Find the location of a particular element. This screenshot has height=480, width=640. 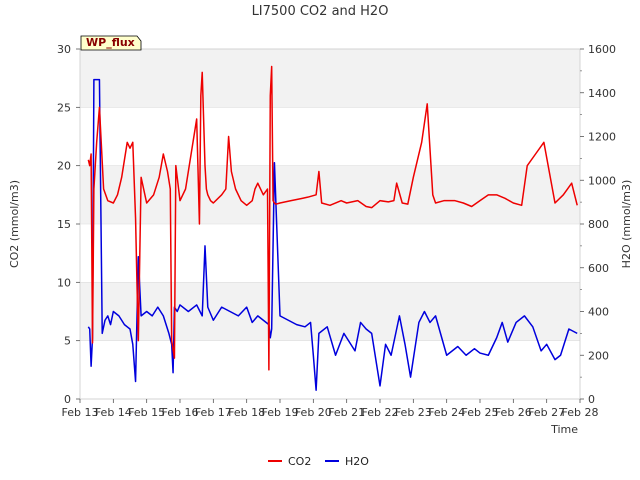

right-tick-label: 0 is located at coordinates (591, 399).